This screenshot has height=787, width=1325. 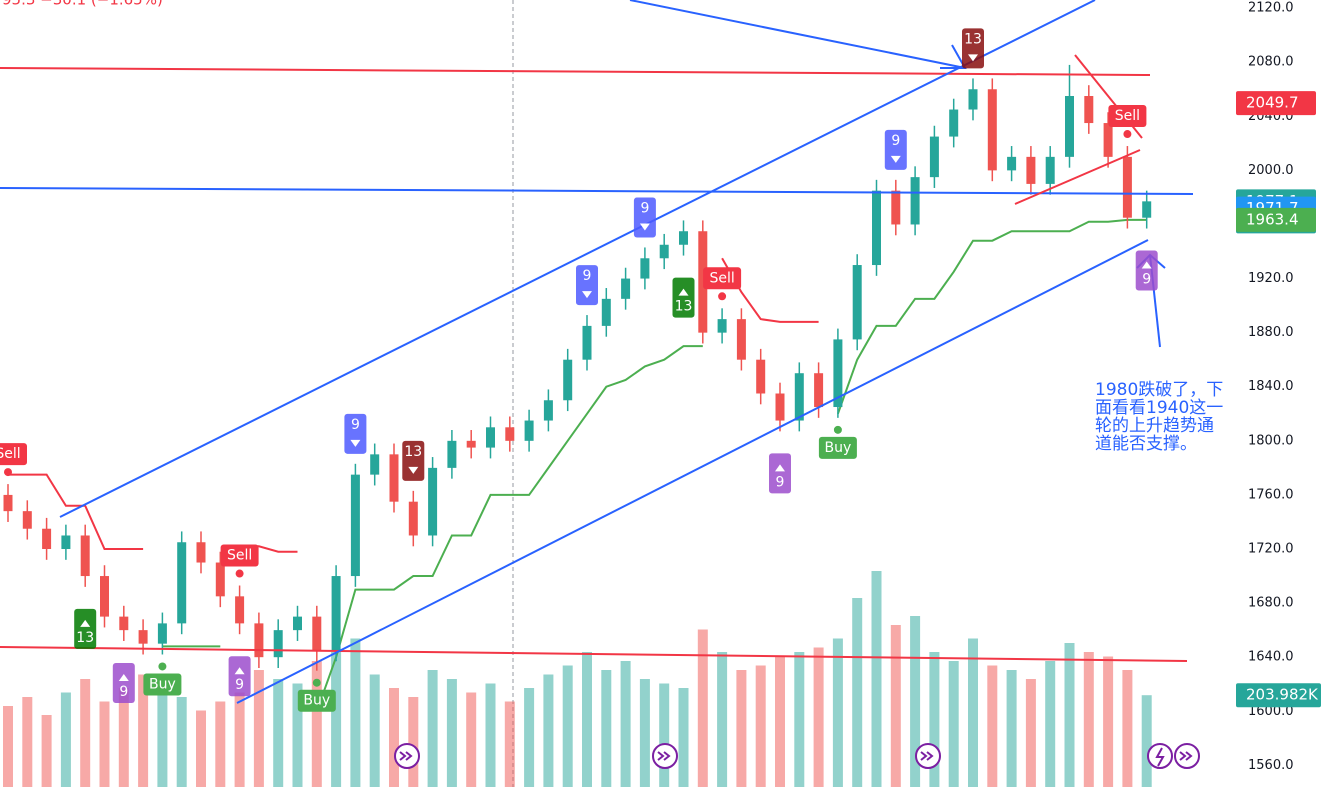 I want to click on y-tick-label: 2120.0, so click(x=1271, y=8).